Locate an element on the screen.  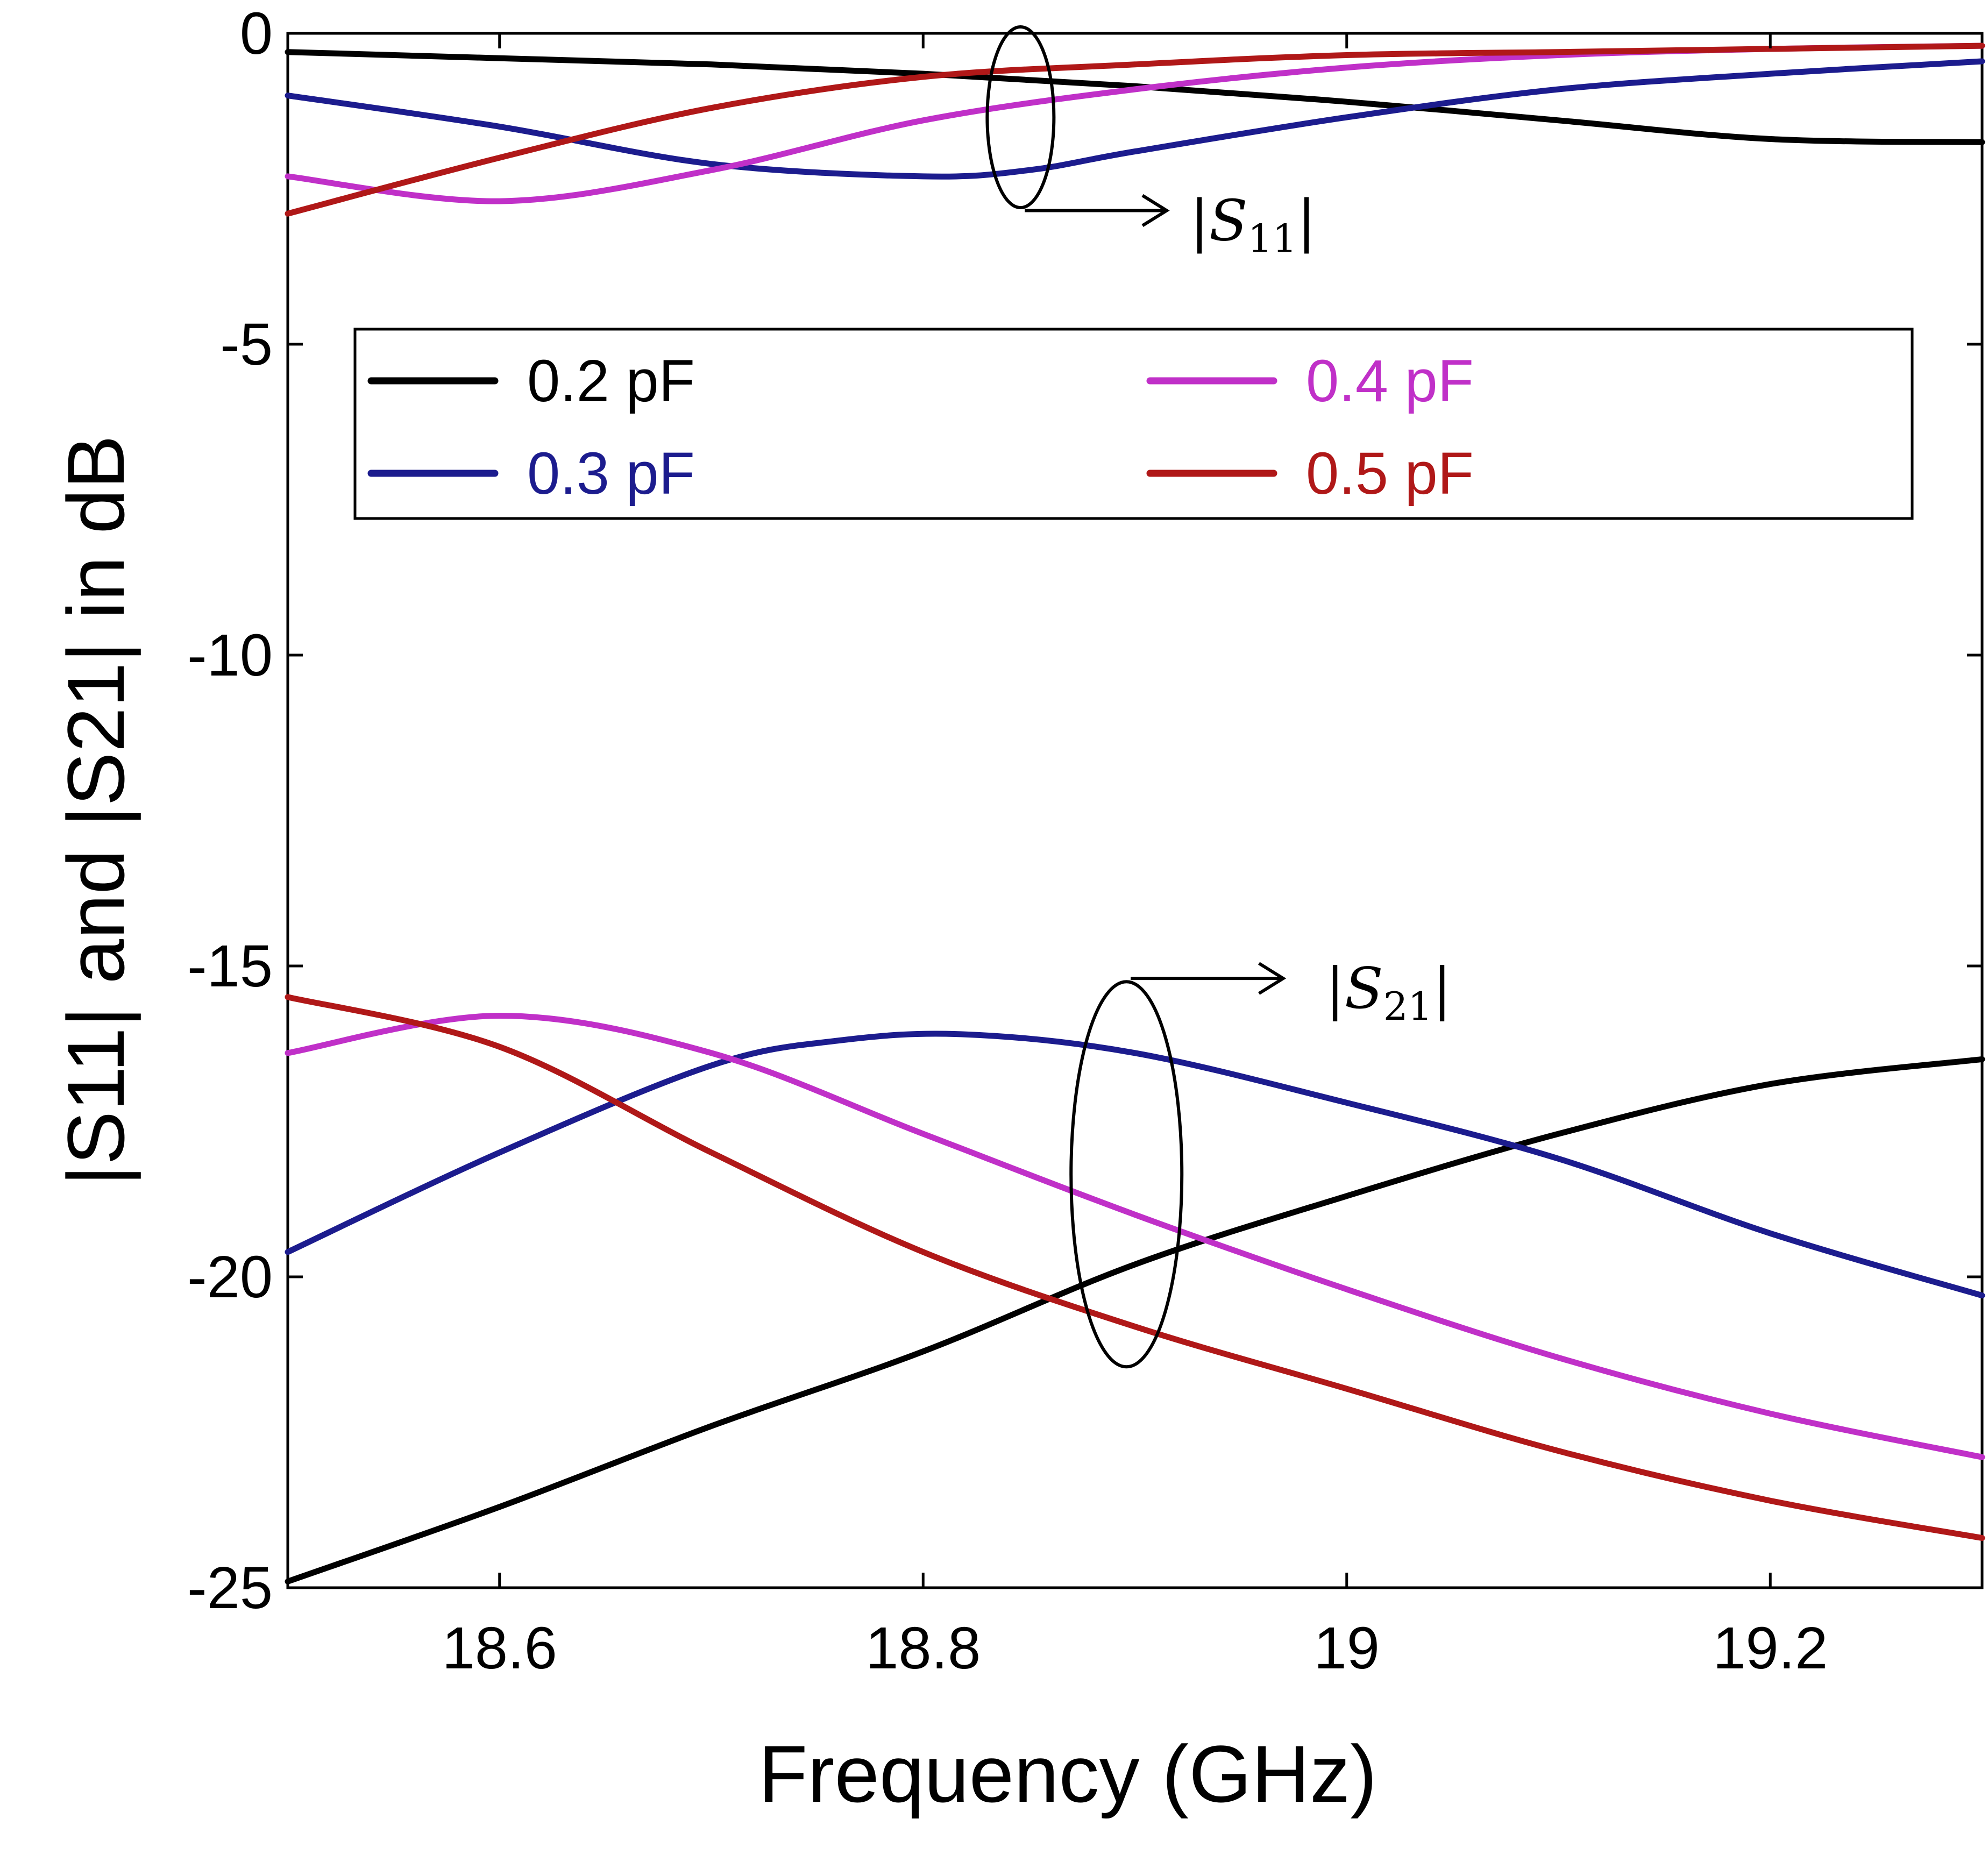
series-line-s11-0-3-pf is located at coordinates (1135, 119).